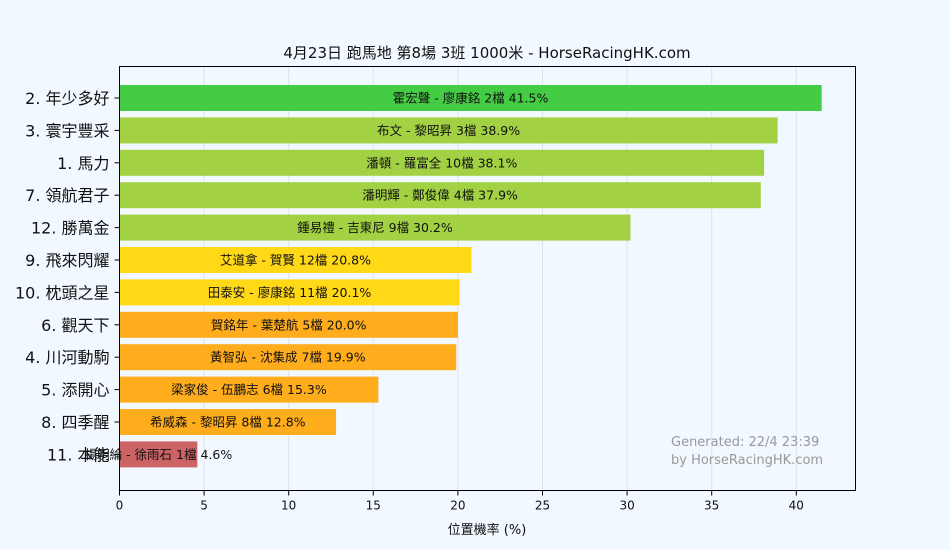 Image resolution: width=950 pixels, height=550 pixels. What do you see at coordinates (747, 460) in the screenshot?
I see `watermark-site: by HorseRacingHK.com` at bounding box center [747, 460].